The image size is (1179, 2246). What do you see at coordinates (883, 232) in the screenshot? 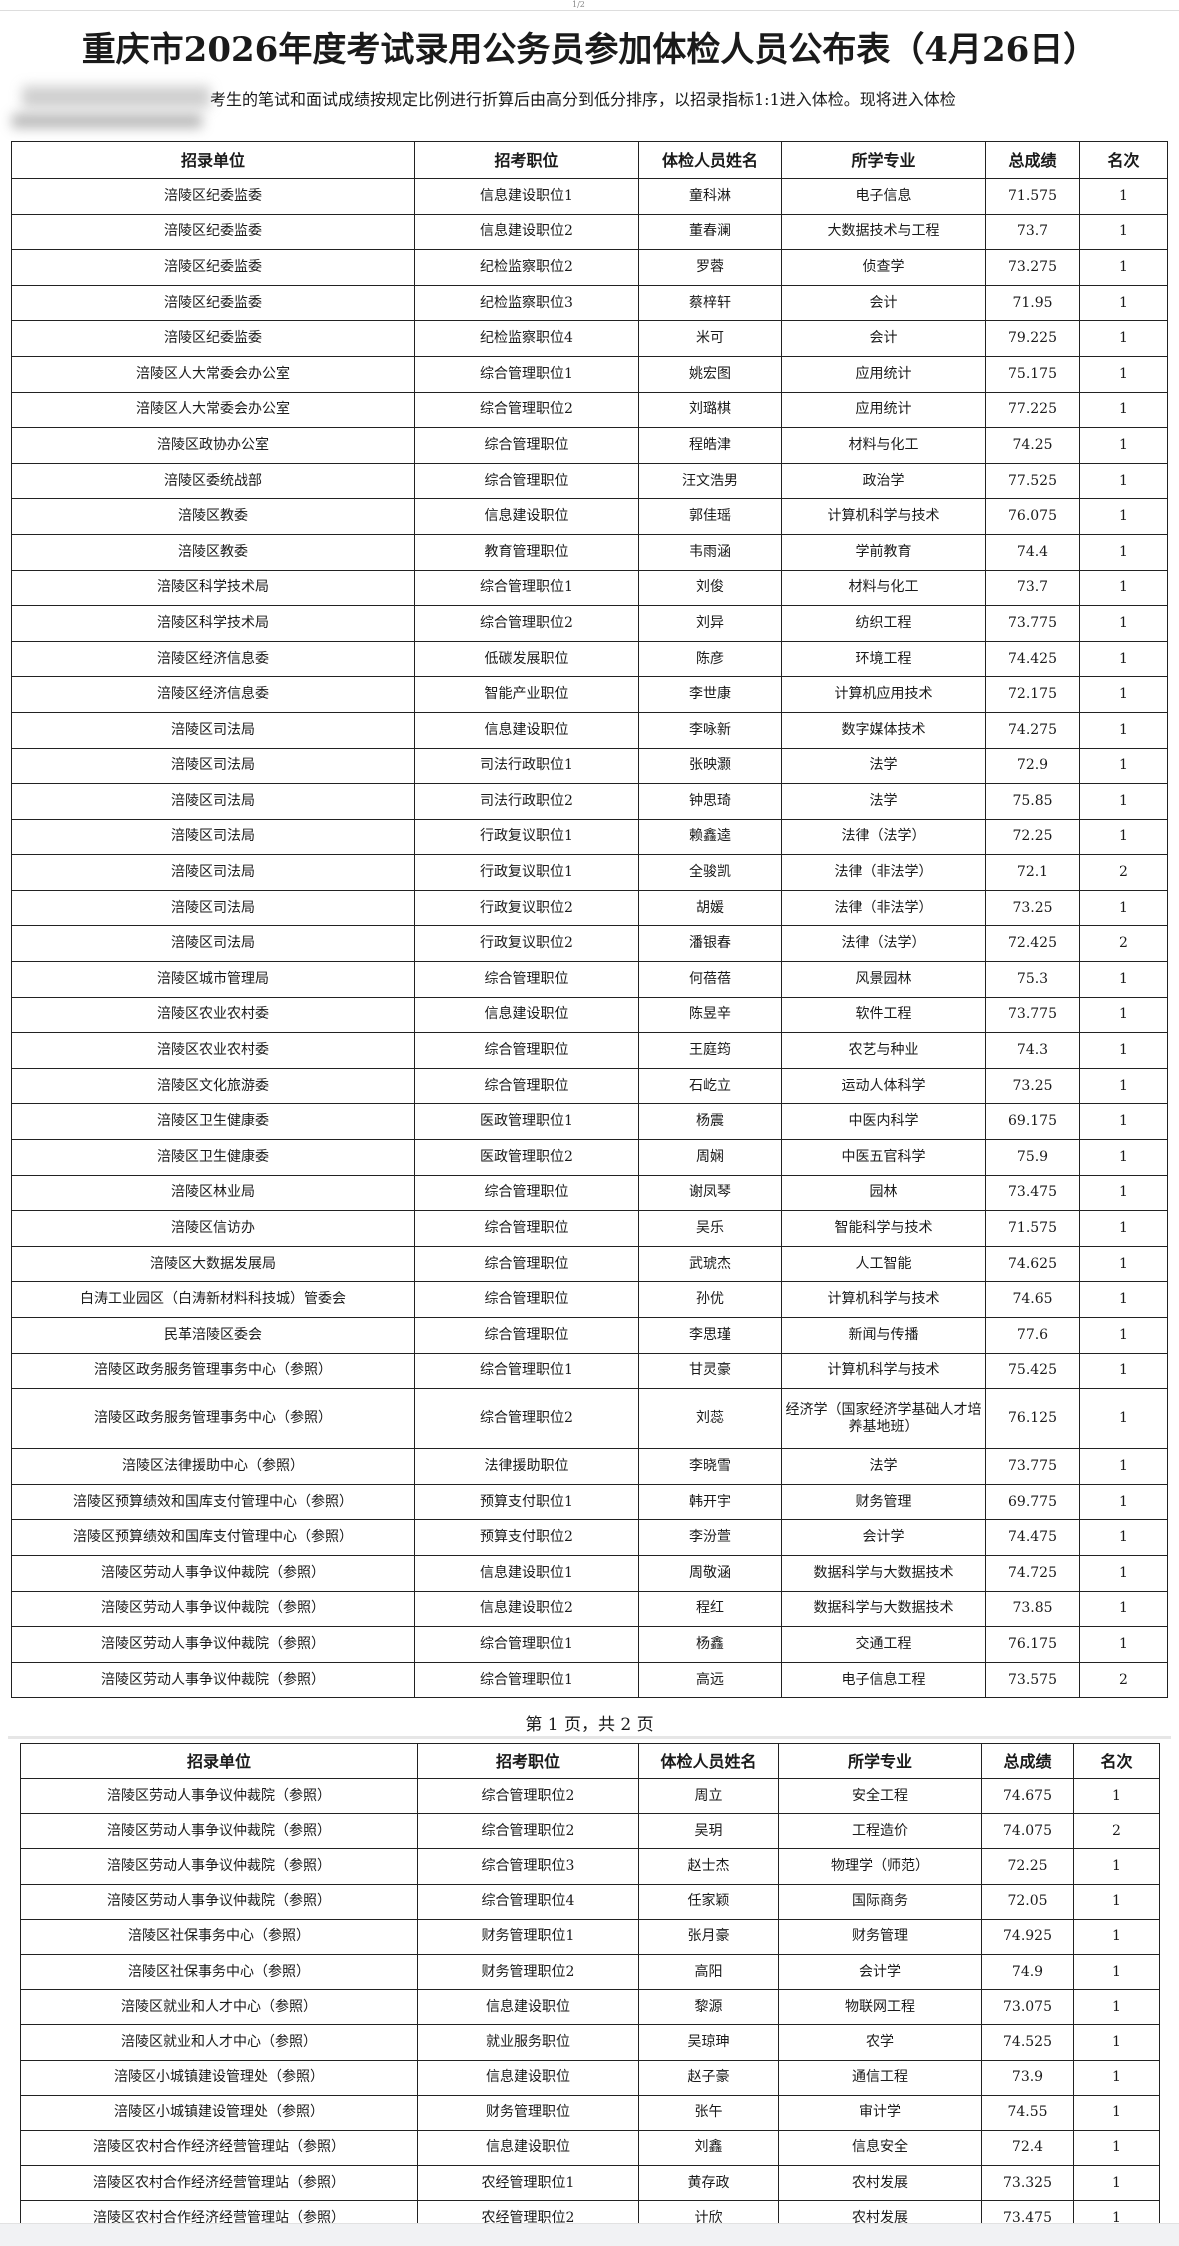
I see `cell-major: 大数据技术与工程` at bounding box center [883, 232].